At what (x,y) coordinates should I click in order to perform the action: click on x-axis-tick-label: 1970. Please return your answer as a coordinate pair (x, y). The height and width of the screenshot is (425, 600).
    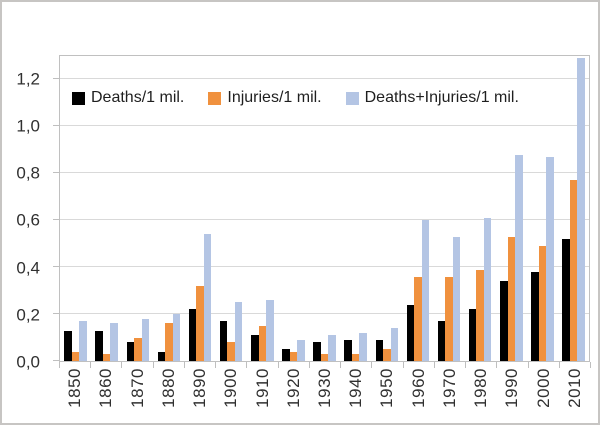
    Looking at the image, I should click on (449, 388).